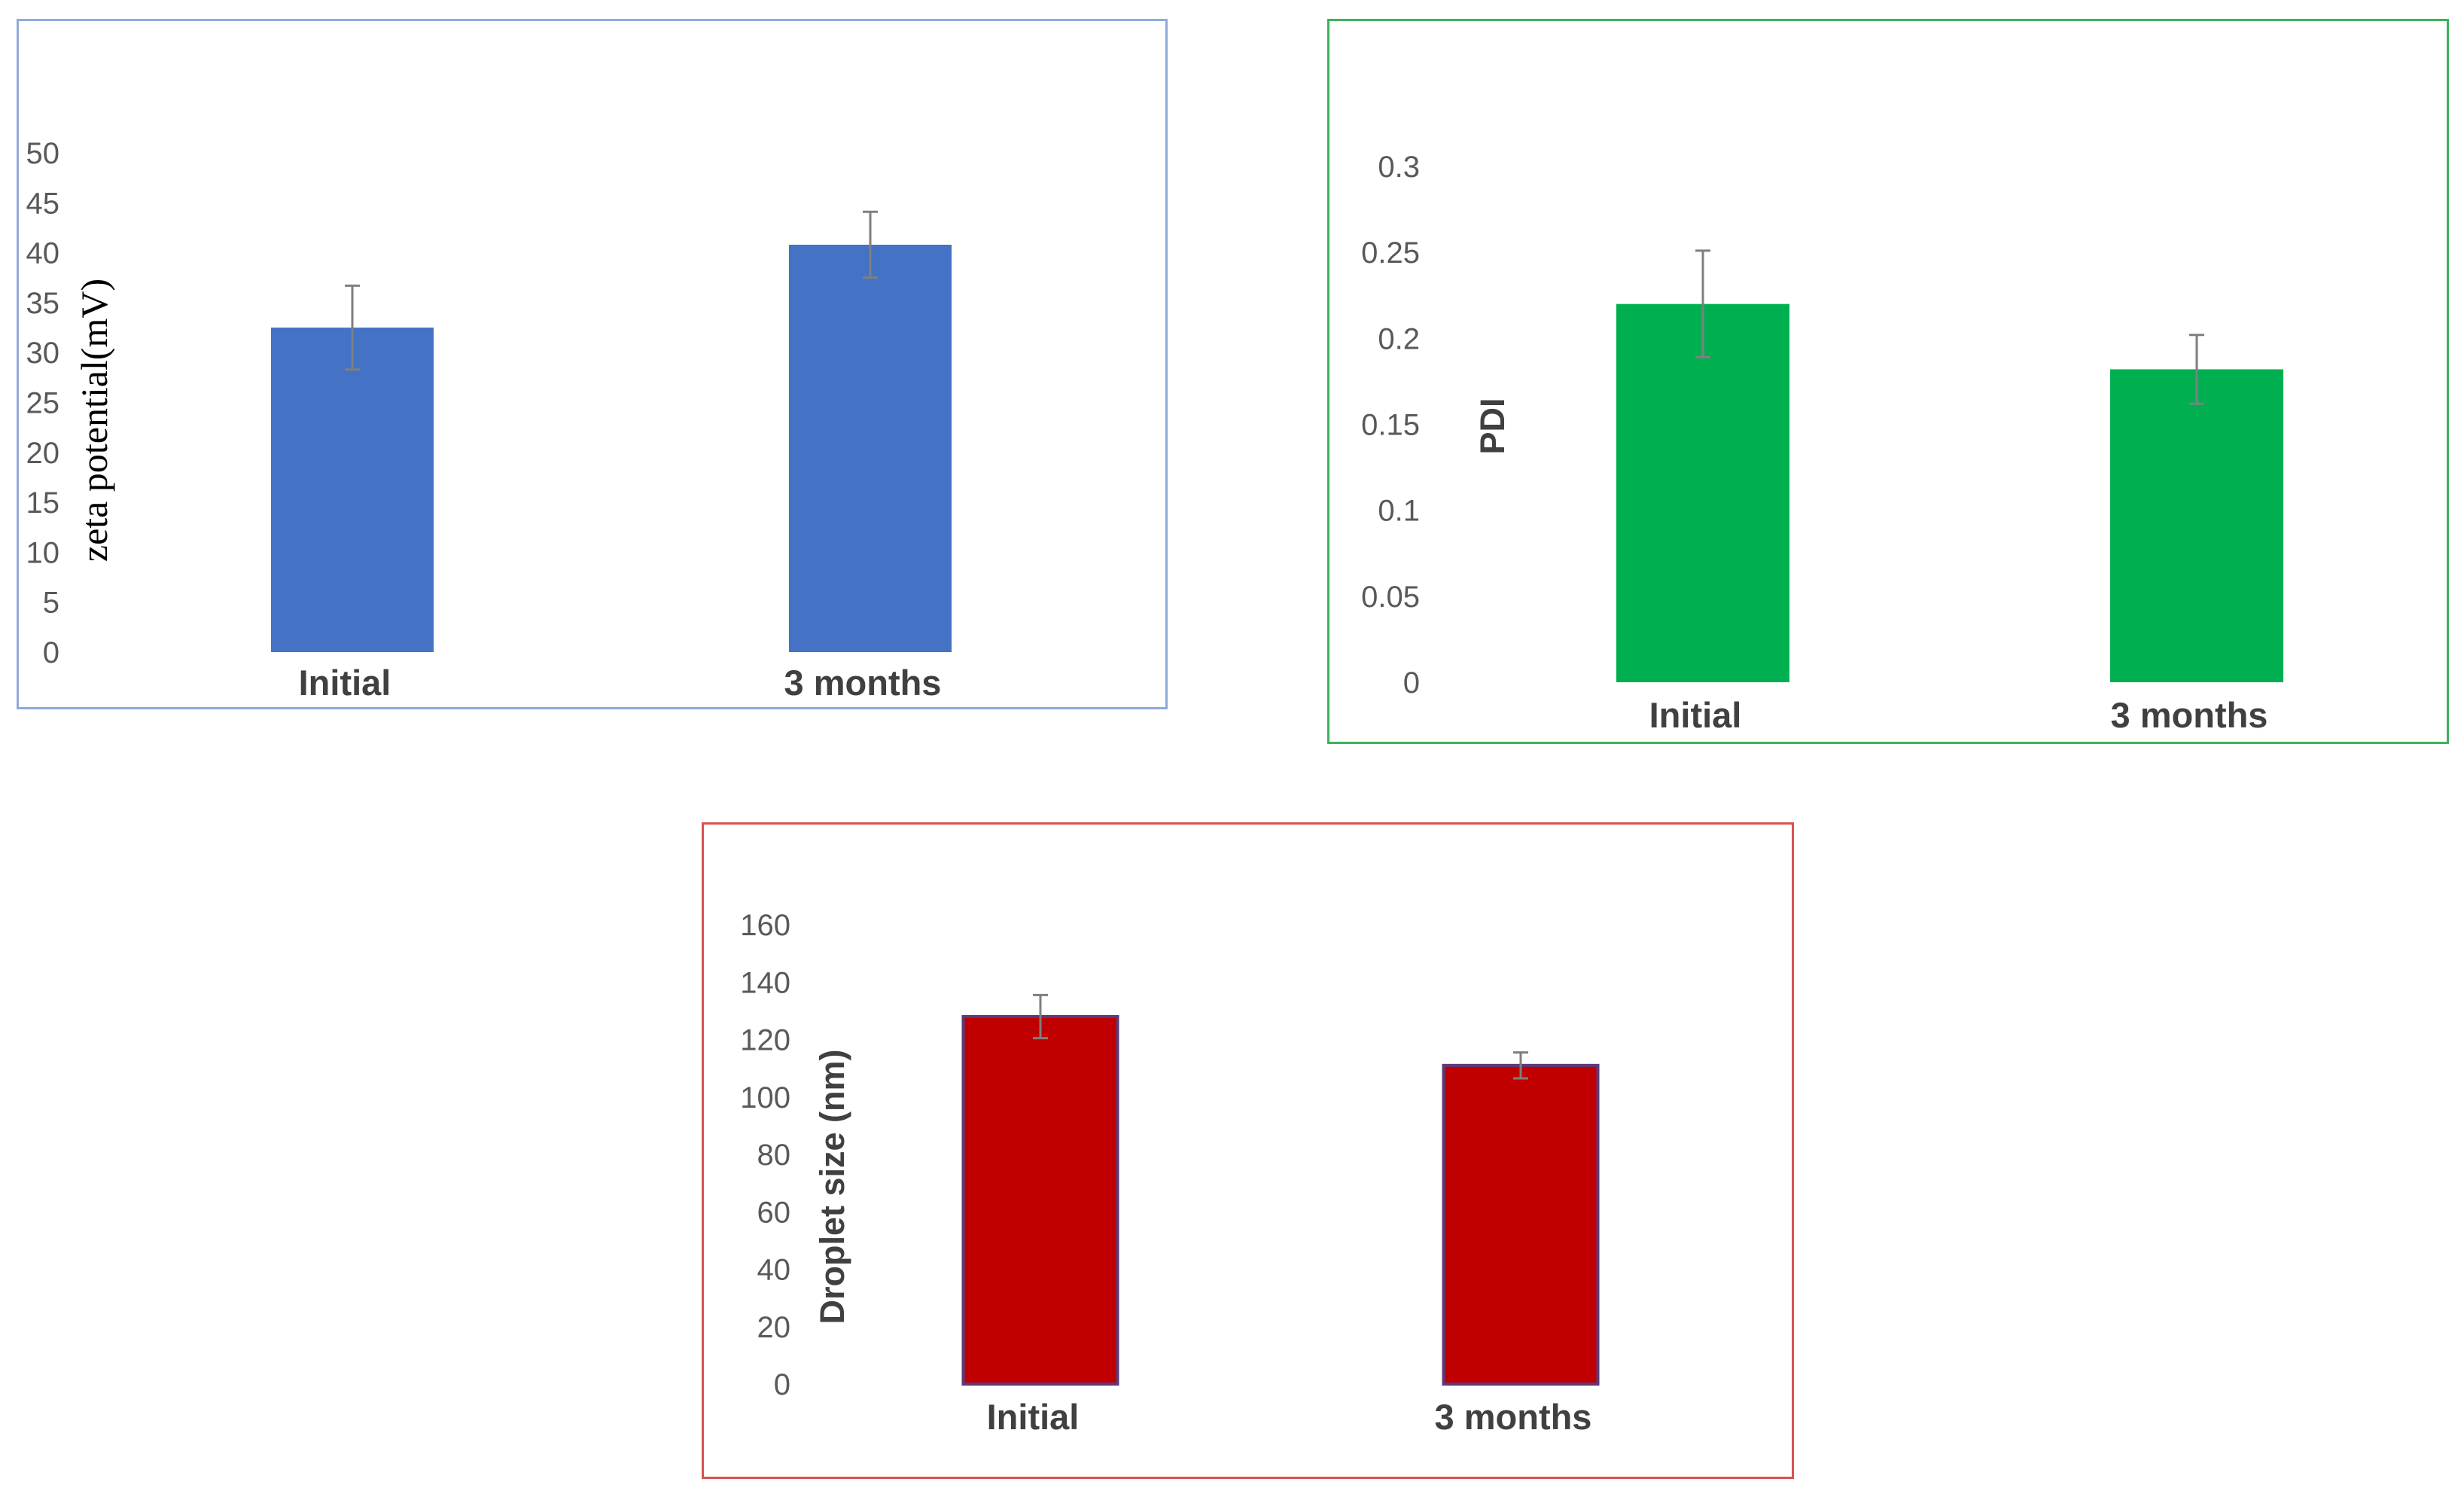 This screenshot has height=1491, width=2464. What do you see at coordinates (43, 552) in the screenshot?
I see `y-tick-label: 10` at bounding box center [43, 552].